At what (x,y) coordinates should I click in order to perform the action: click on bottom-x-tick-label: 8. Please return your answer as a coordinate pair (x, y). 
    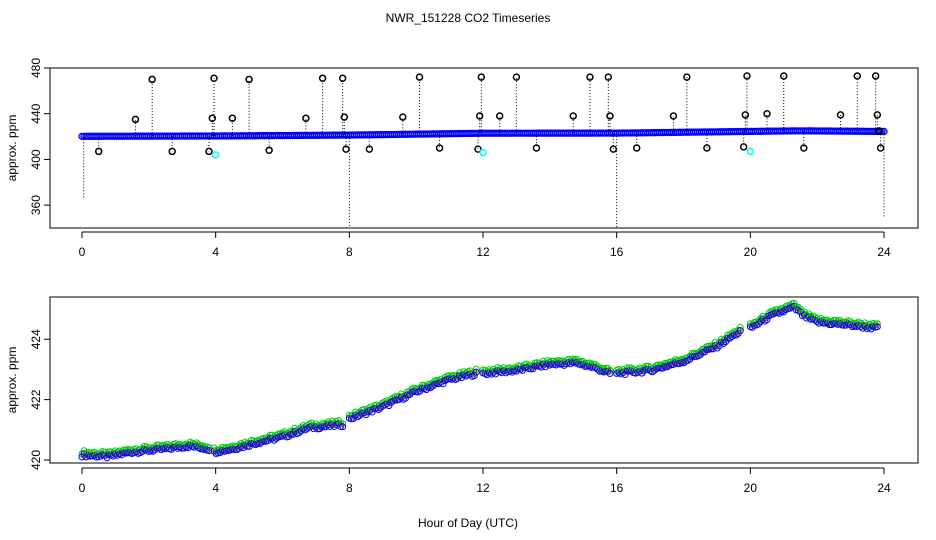
    Looking at the image, I should click on (349, 488).